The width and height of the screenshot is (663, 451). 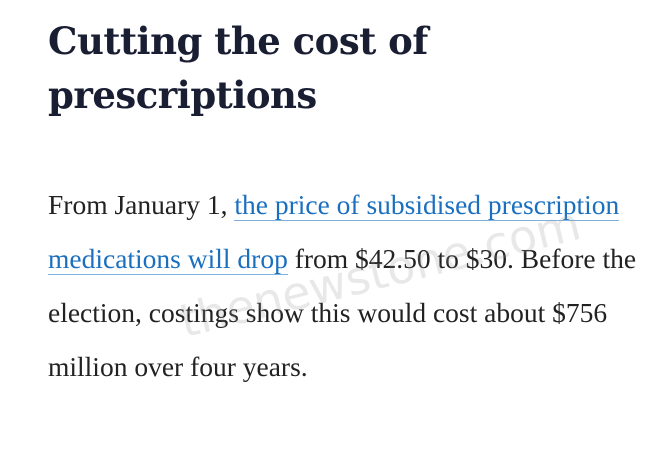 What do you see at coordinates (141, 204) in the screenshot?
I see `paragraph-text-lead: From January 1,` at bounding box center [141, 204].